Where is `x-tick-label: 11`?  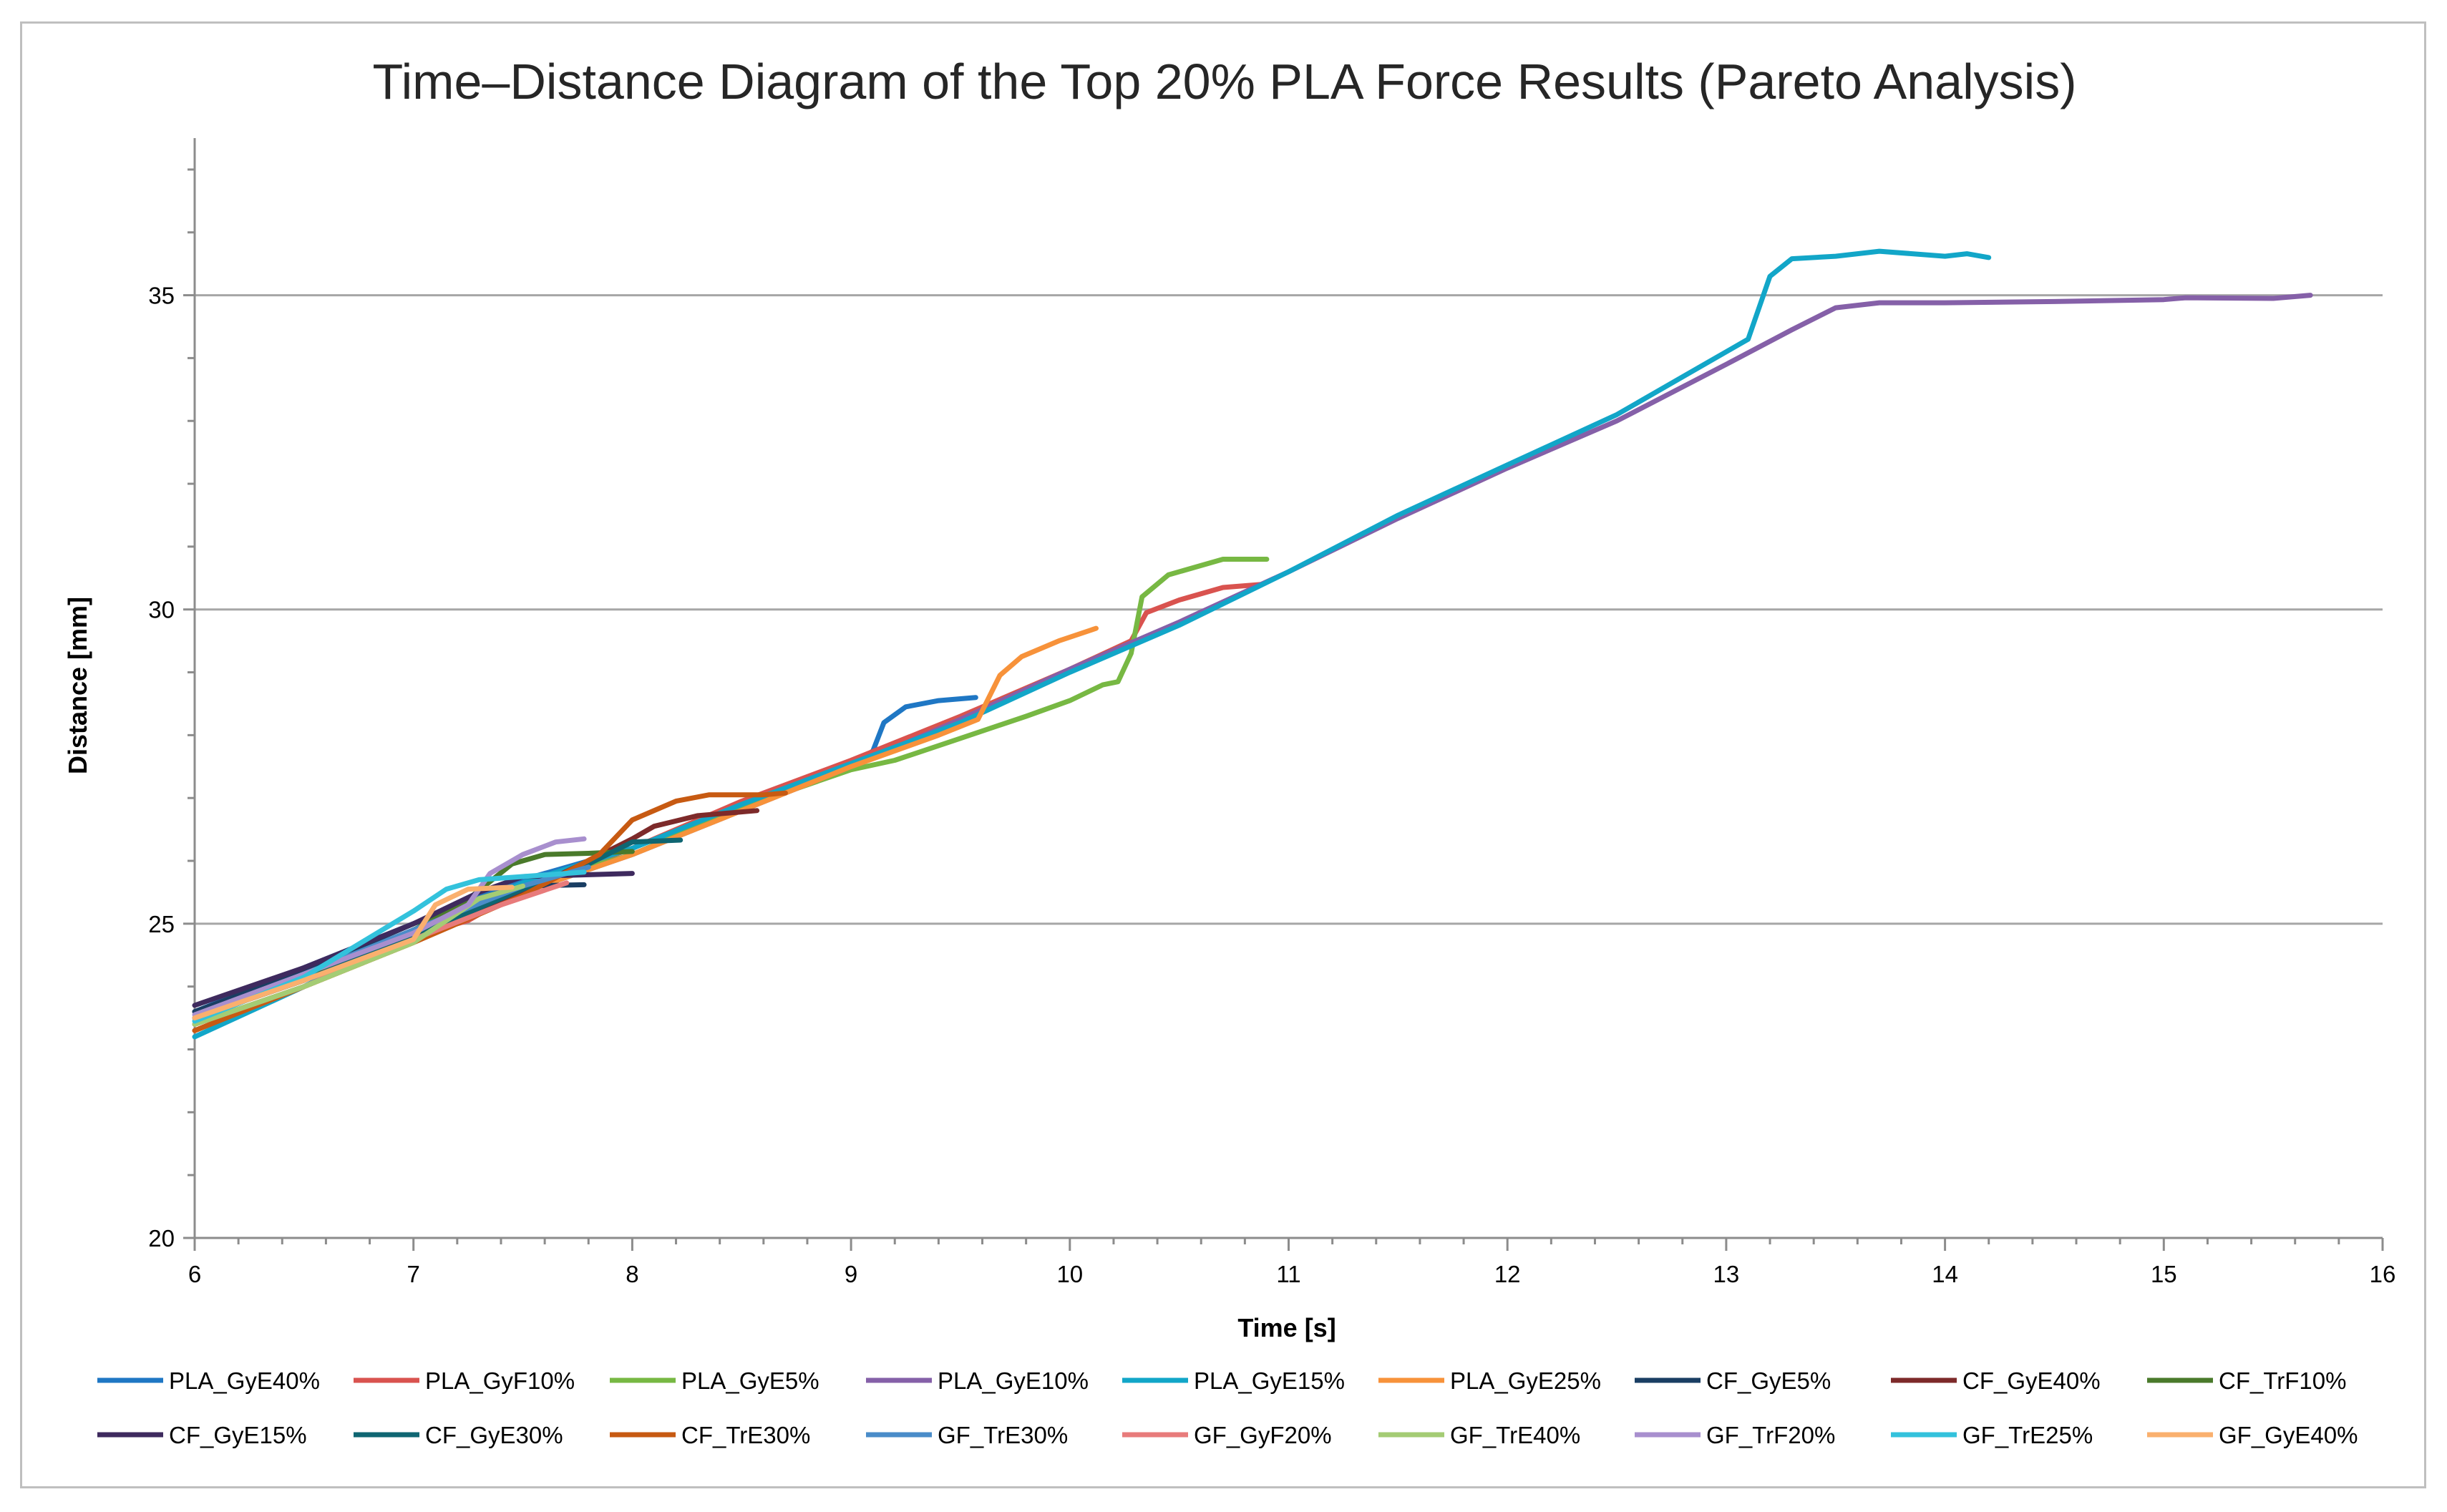 x-tick-label: 11 is located at coordinates (1288, 1274).